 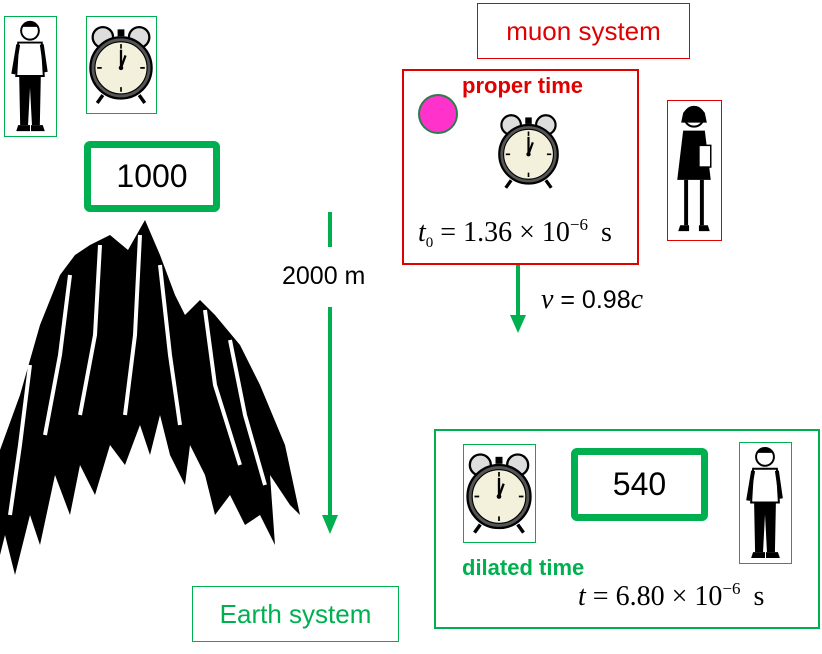 I want to click on muon-system-box: muon system, so click(x=583, y=31).